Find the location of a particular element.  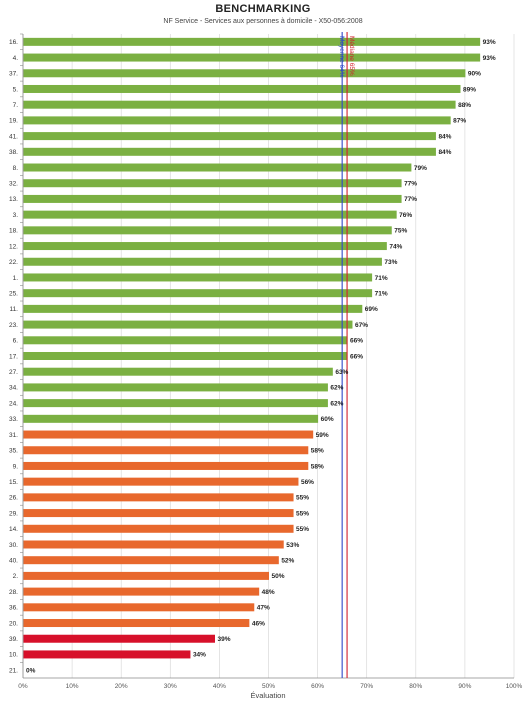

value-label: 67% is located at coordinates (361, 325).